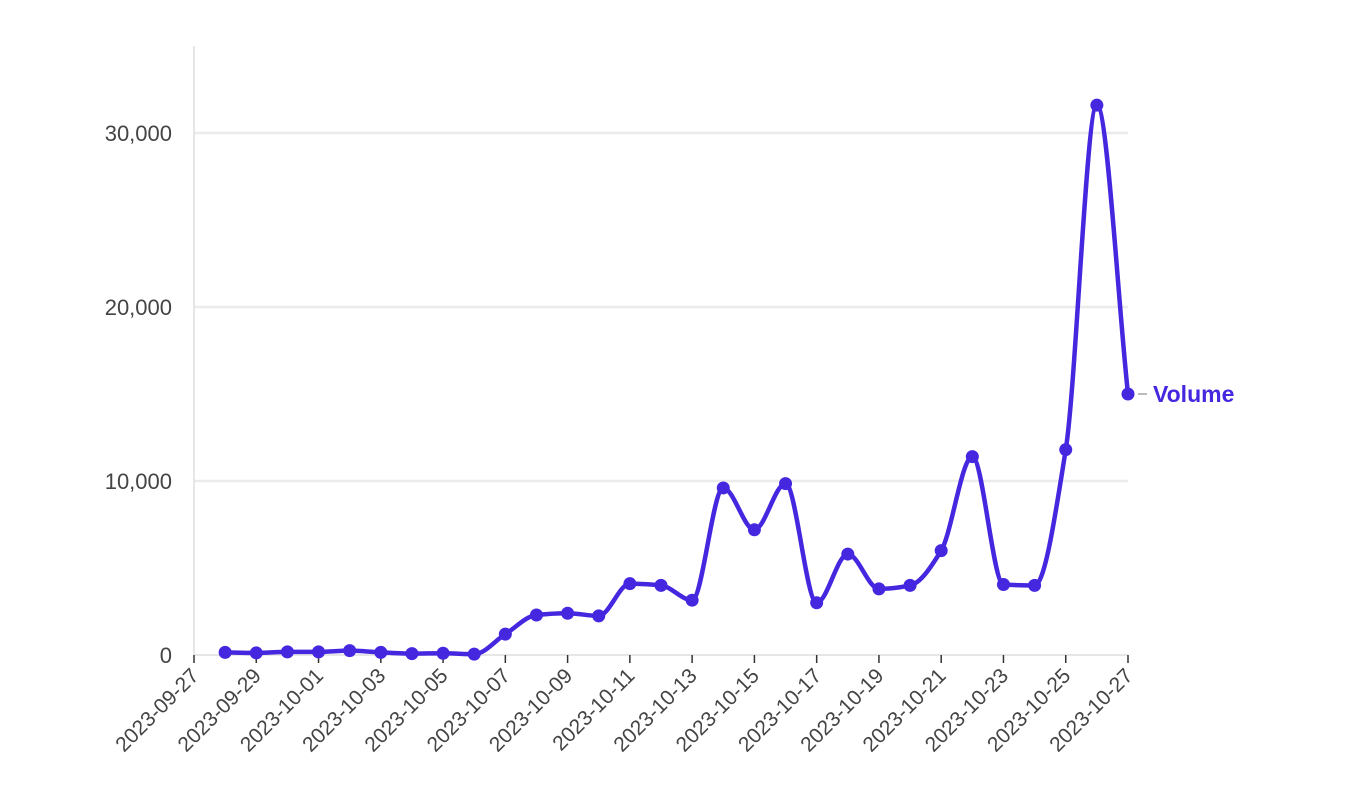  What do you see at coordinates (166, 655) in the screenshot?
I see `y-tick-label: 0` at bounding box center [166, 655].